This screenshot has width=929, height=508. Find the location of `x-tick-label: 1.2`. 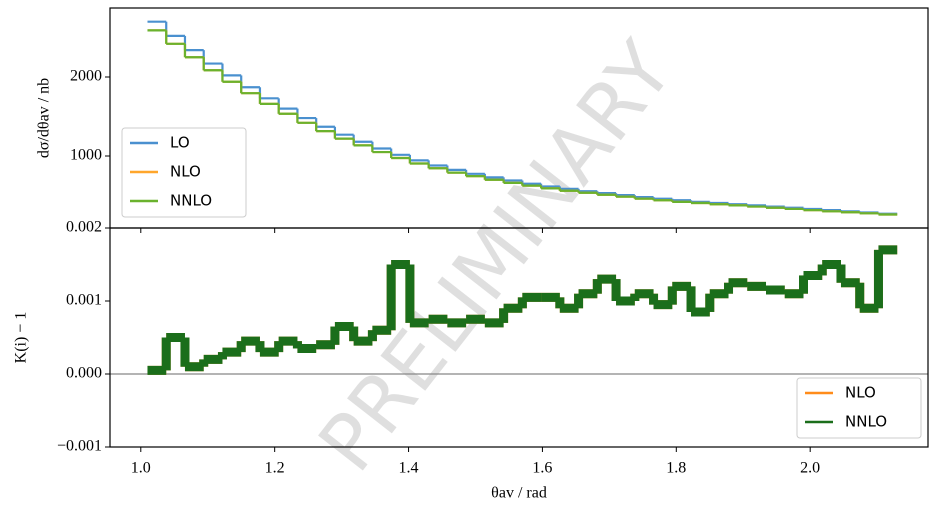

x-tick-label: 1.2 is located at coordinates (275, 468).